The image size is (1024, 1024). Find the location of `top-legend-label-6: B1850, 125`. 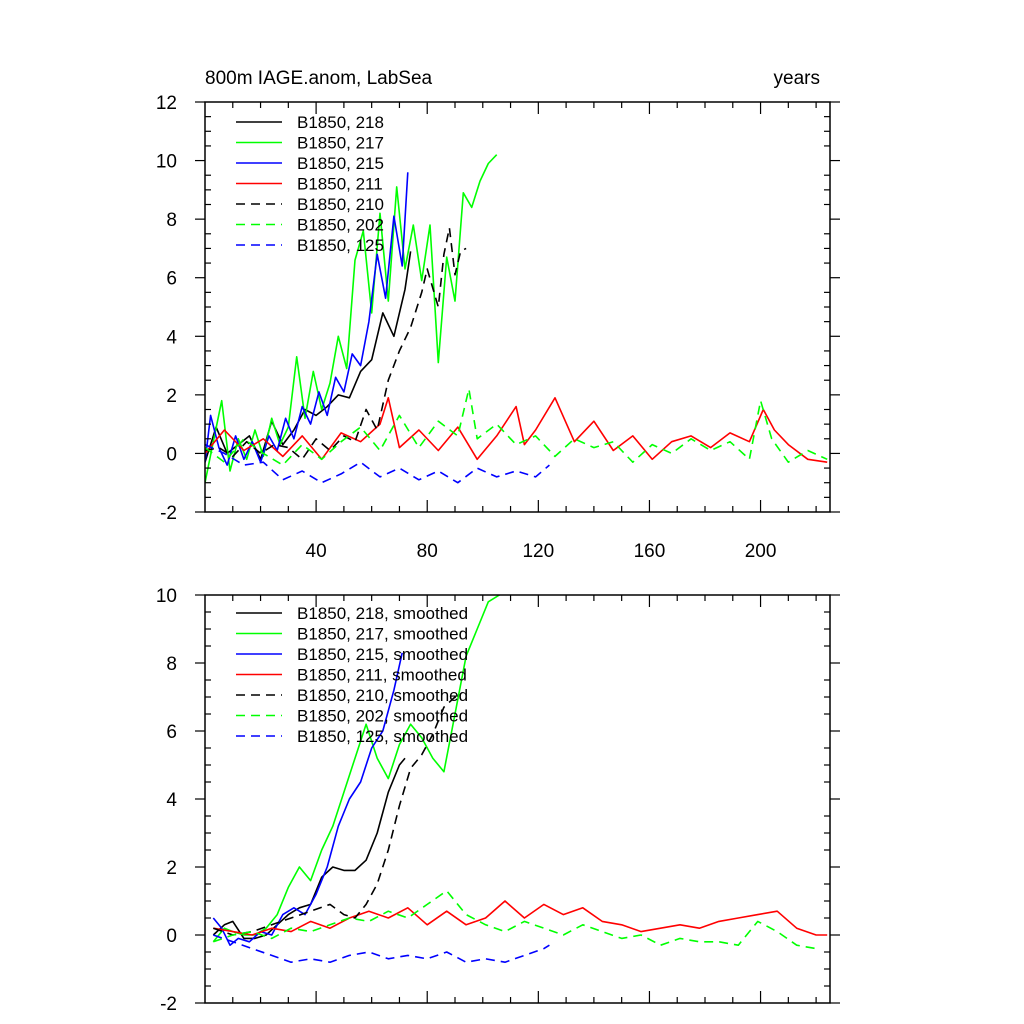

top-legend-label-6: B1850, 125 is located at coordinates (340, 245).